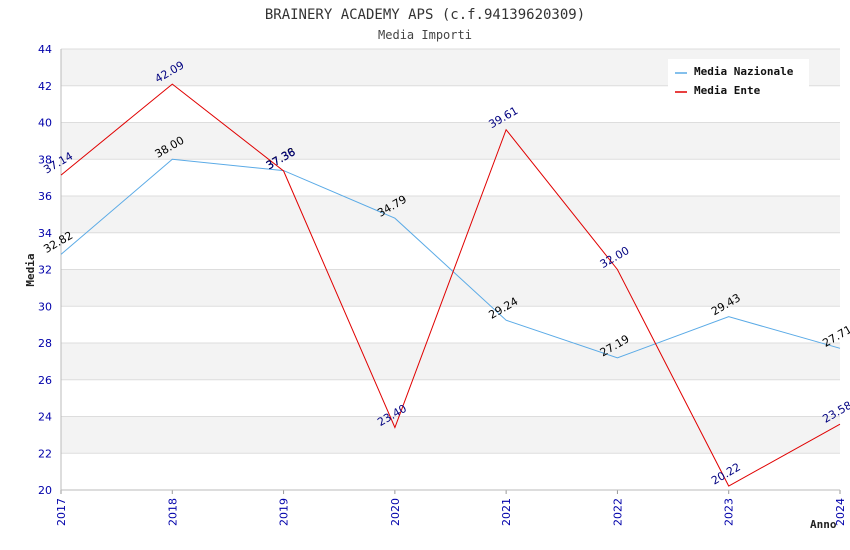  I want to click on legend: Media Nazionale Media Ente, so click(738, 80).